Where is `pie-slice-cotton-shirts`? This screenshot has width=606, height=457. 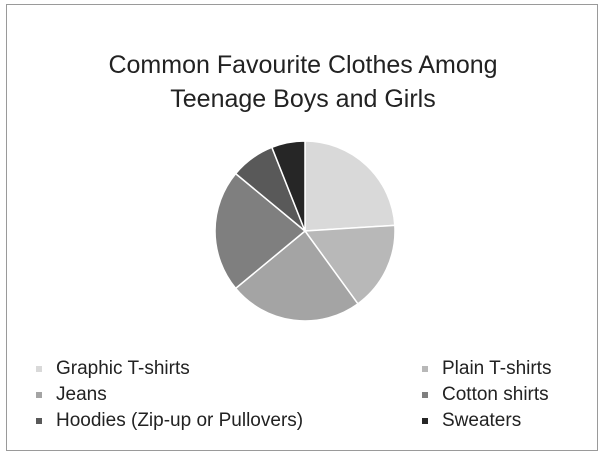 pie-slice-cotton-shirts is located at coordinates (260, 231).